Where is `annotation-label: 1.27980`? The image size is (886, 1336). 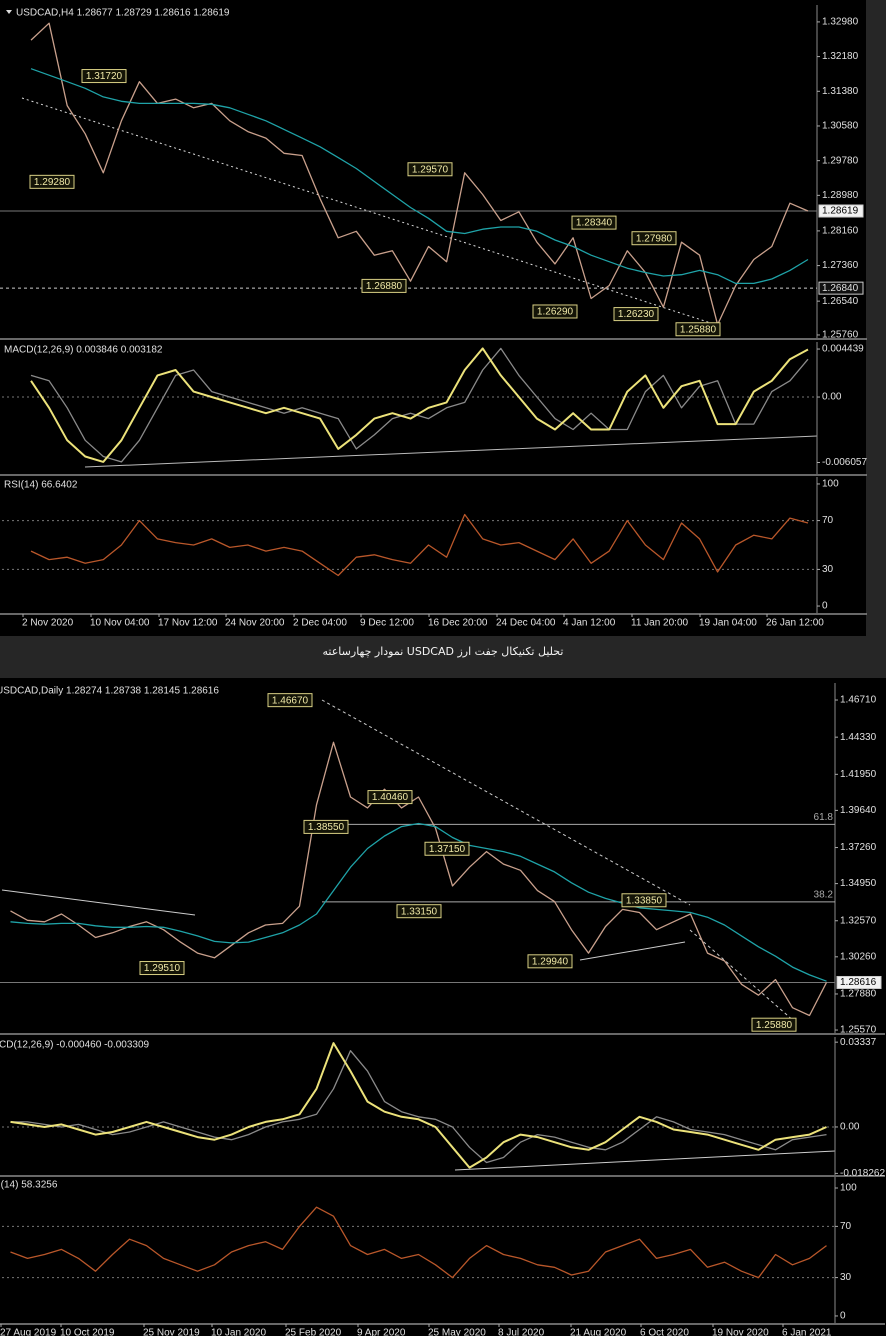
annotation-label: 1.27980 is located at coordinates (654, 238).